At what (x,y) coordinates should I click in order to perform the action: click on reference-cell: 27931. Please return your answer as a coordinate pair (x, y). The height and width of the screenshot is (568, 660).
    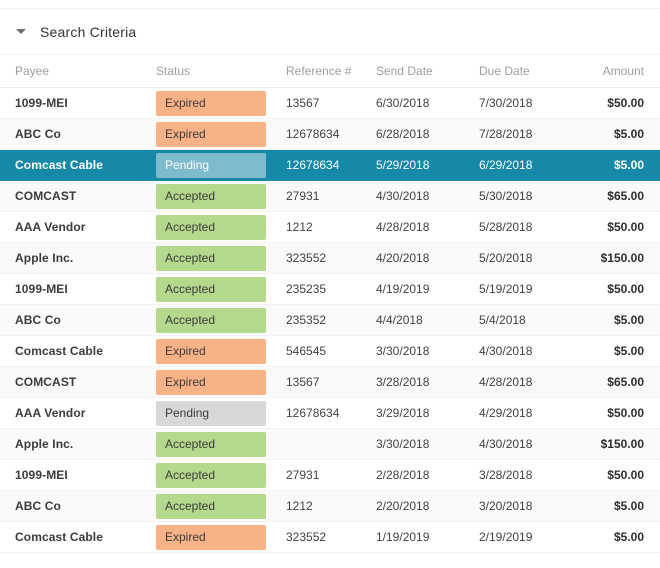
    Looking at the image, I should click on (303, 196).